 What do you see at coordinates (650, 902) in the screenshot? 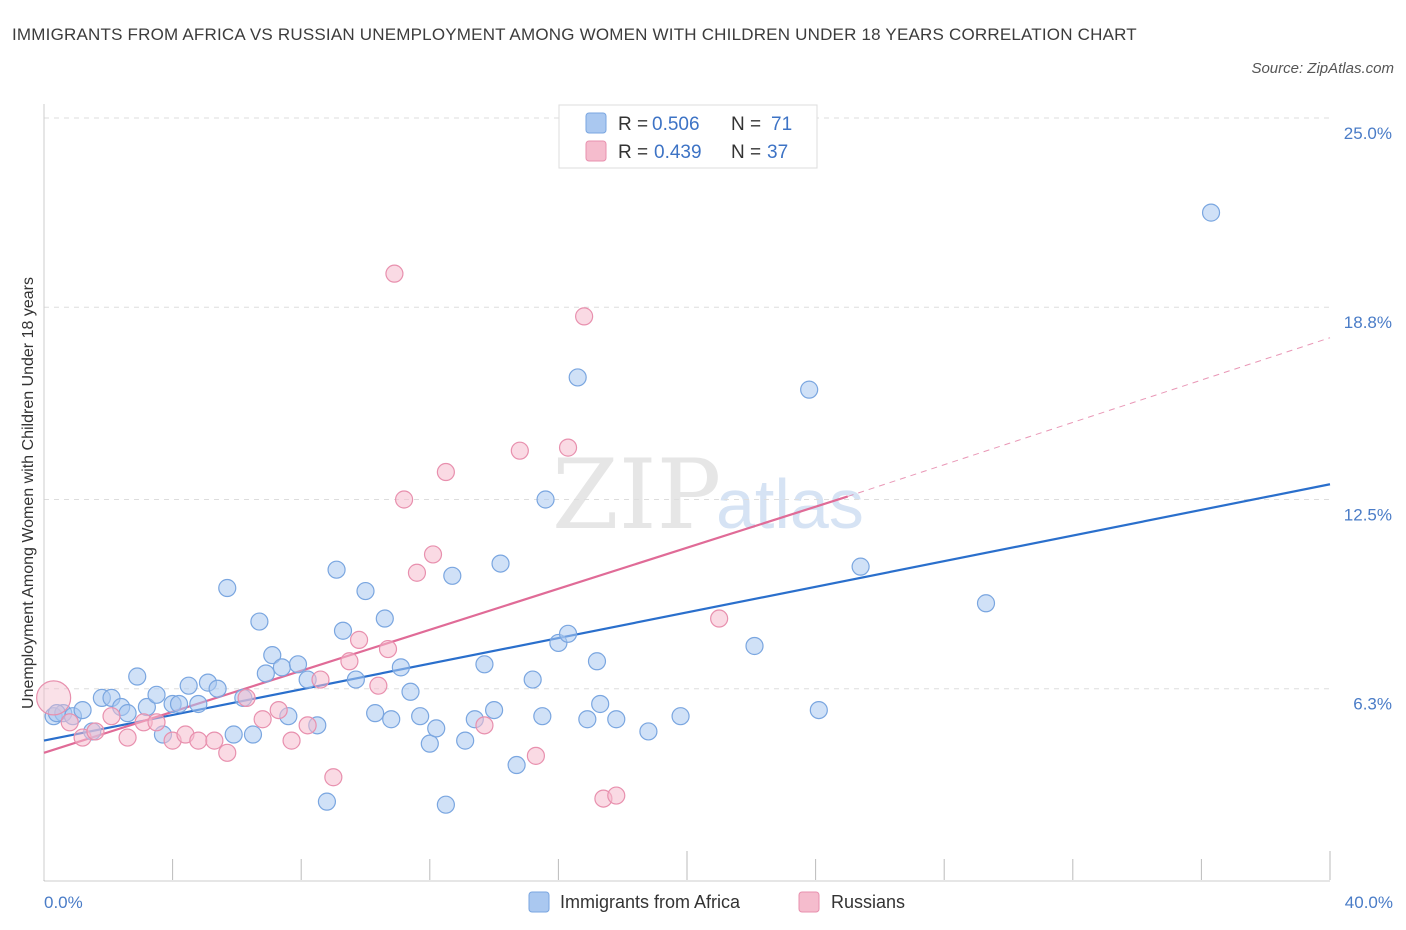
I see `bottom-legend-label-africa: Immigrants from Africa` at bounding box center [650, 902].